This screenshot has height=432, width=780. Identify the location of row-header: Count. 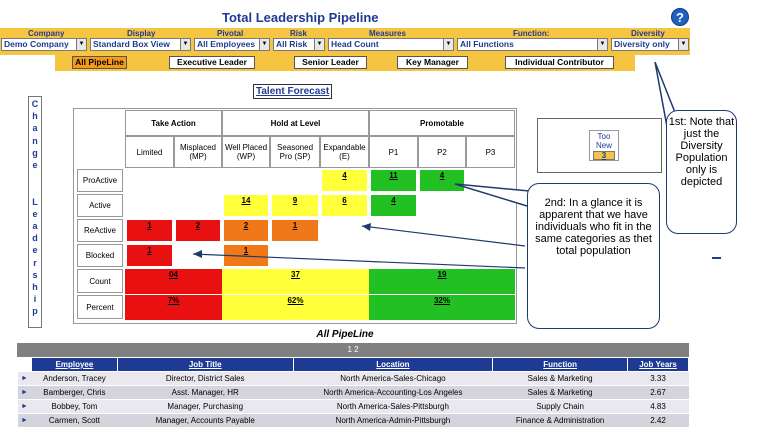
(100, 281).